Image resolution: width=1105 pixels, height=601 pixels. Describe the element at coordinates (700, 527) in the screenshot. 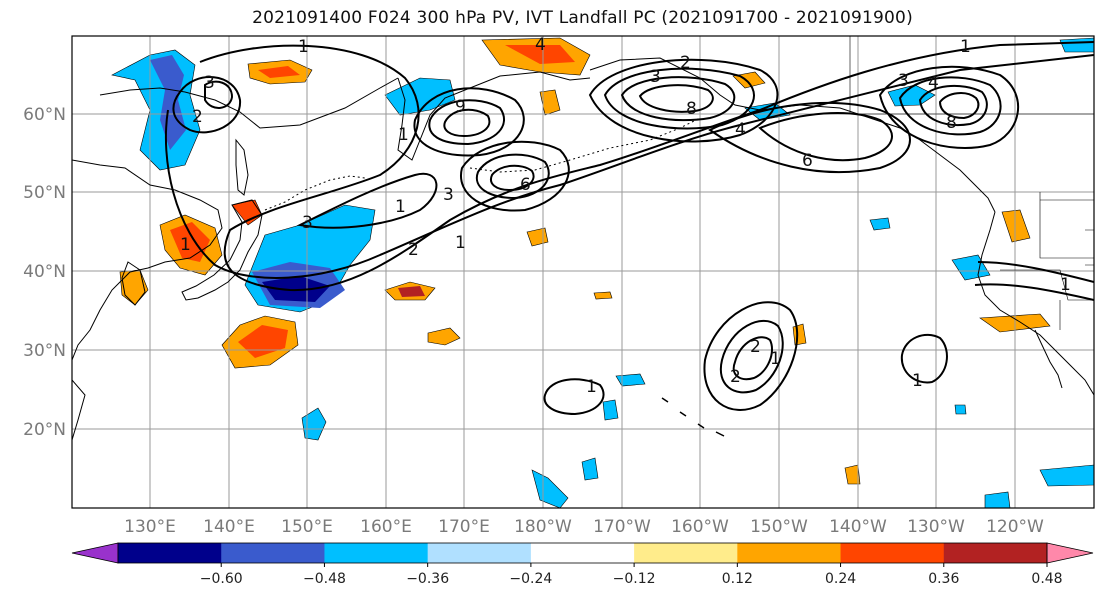

I see `lon-label: 160°W` at that location.